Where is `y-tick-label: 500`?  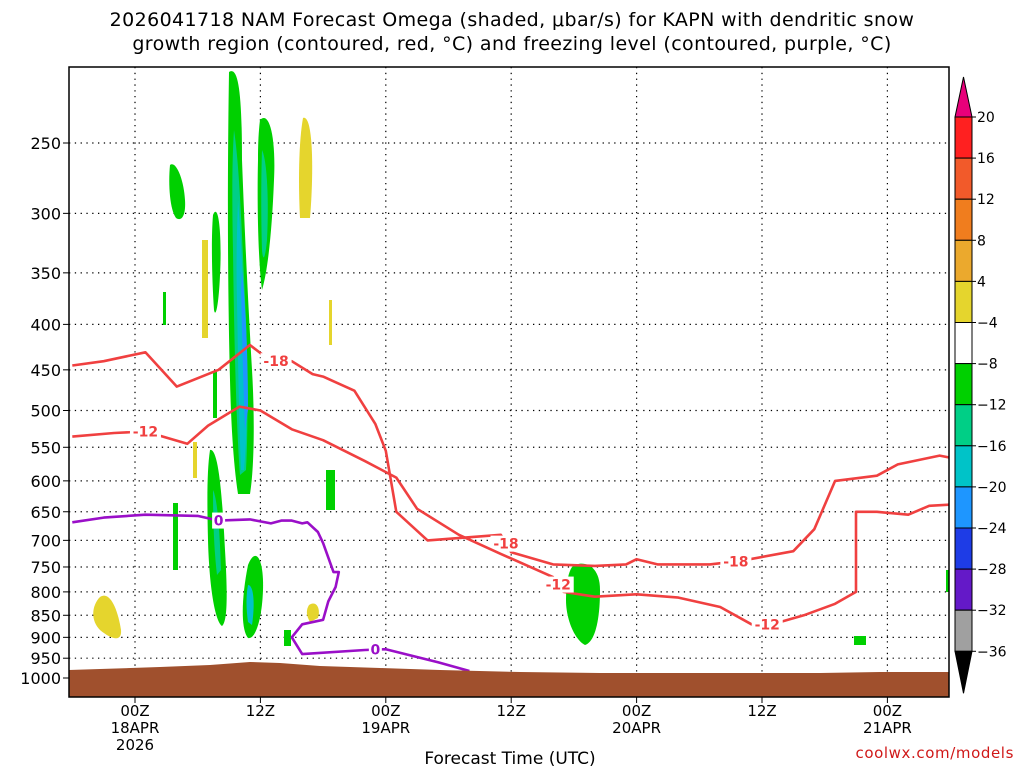
y-tick-label: 500 is located at coordinates (45, 411).